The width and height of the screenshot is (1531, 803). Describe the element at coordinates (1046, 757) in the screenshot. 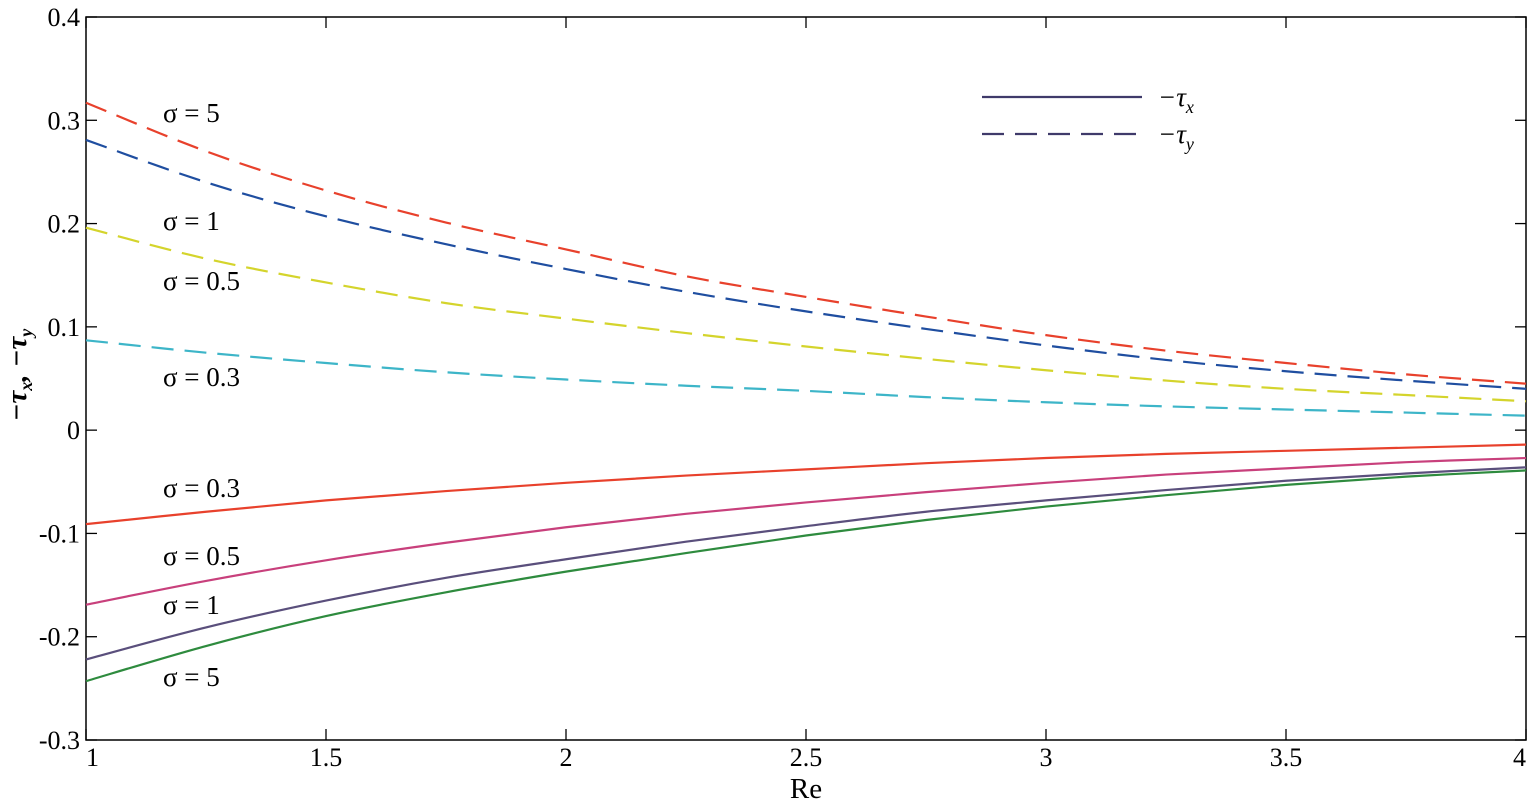

I see `x-tick-label: 3` at that location.